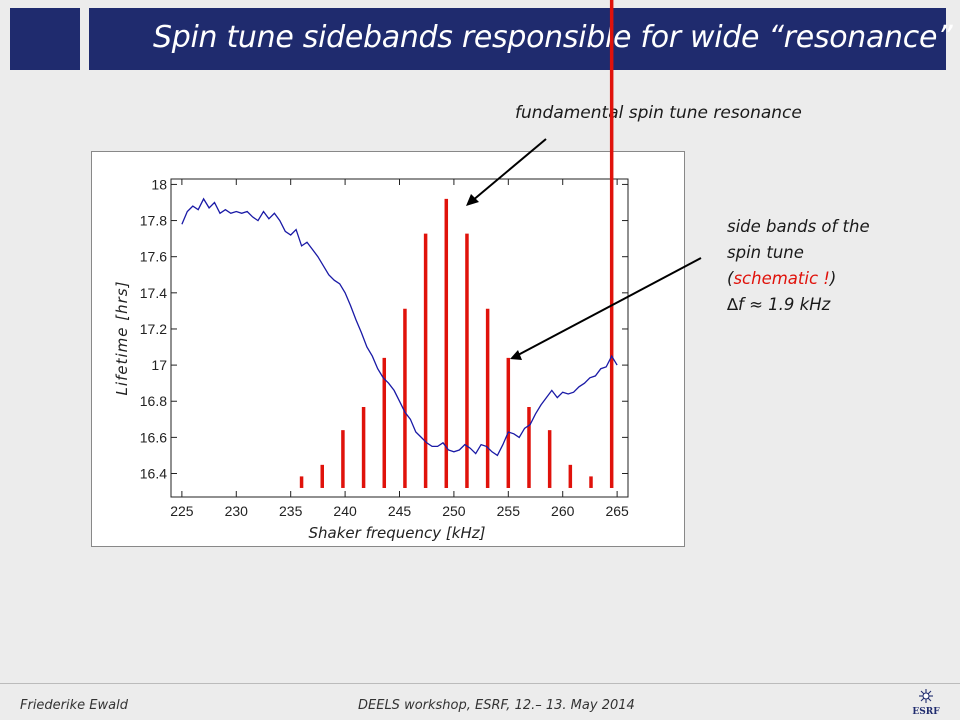 Image resolution: width=960 pixels, height=720 pixels. What do you see at coordinates (779, 304) in the screenshot?
I see `anno-delta-f: ∆f ≈ 1.9 kHz` at bounding box center [779, 304].